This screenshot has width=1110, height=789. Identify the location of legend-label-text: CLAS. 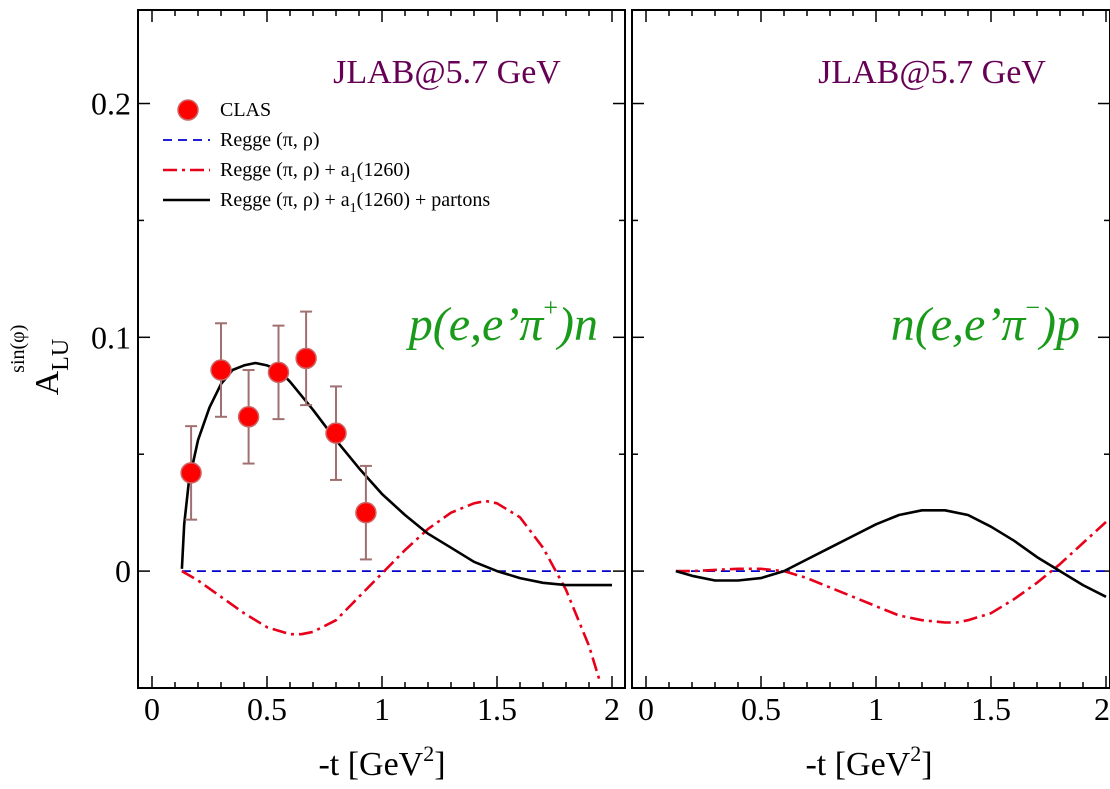
(245, 110).